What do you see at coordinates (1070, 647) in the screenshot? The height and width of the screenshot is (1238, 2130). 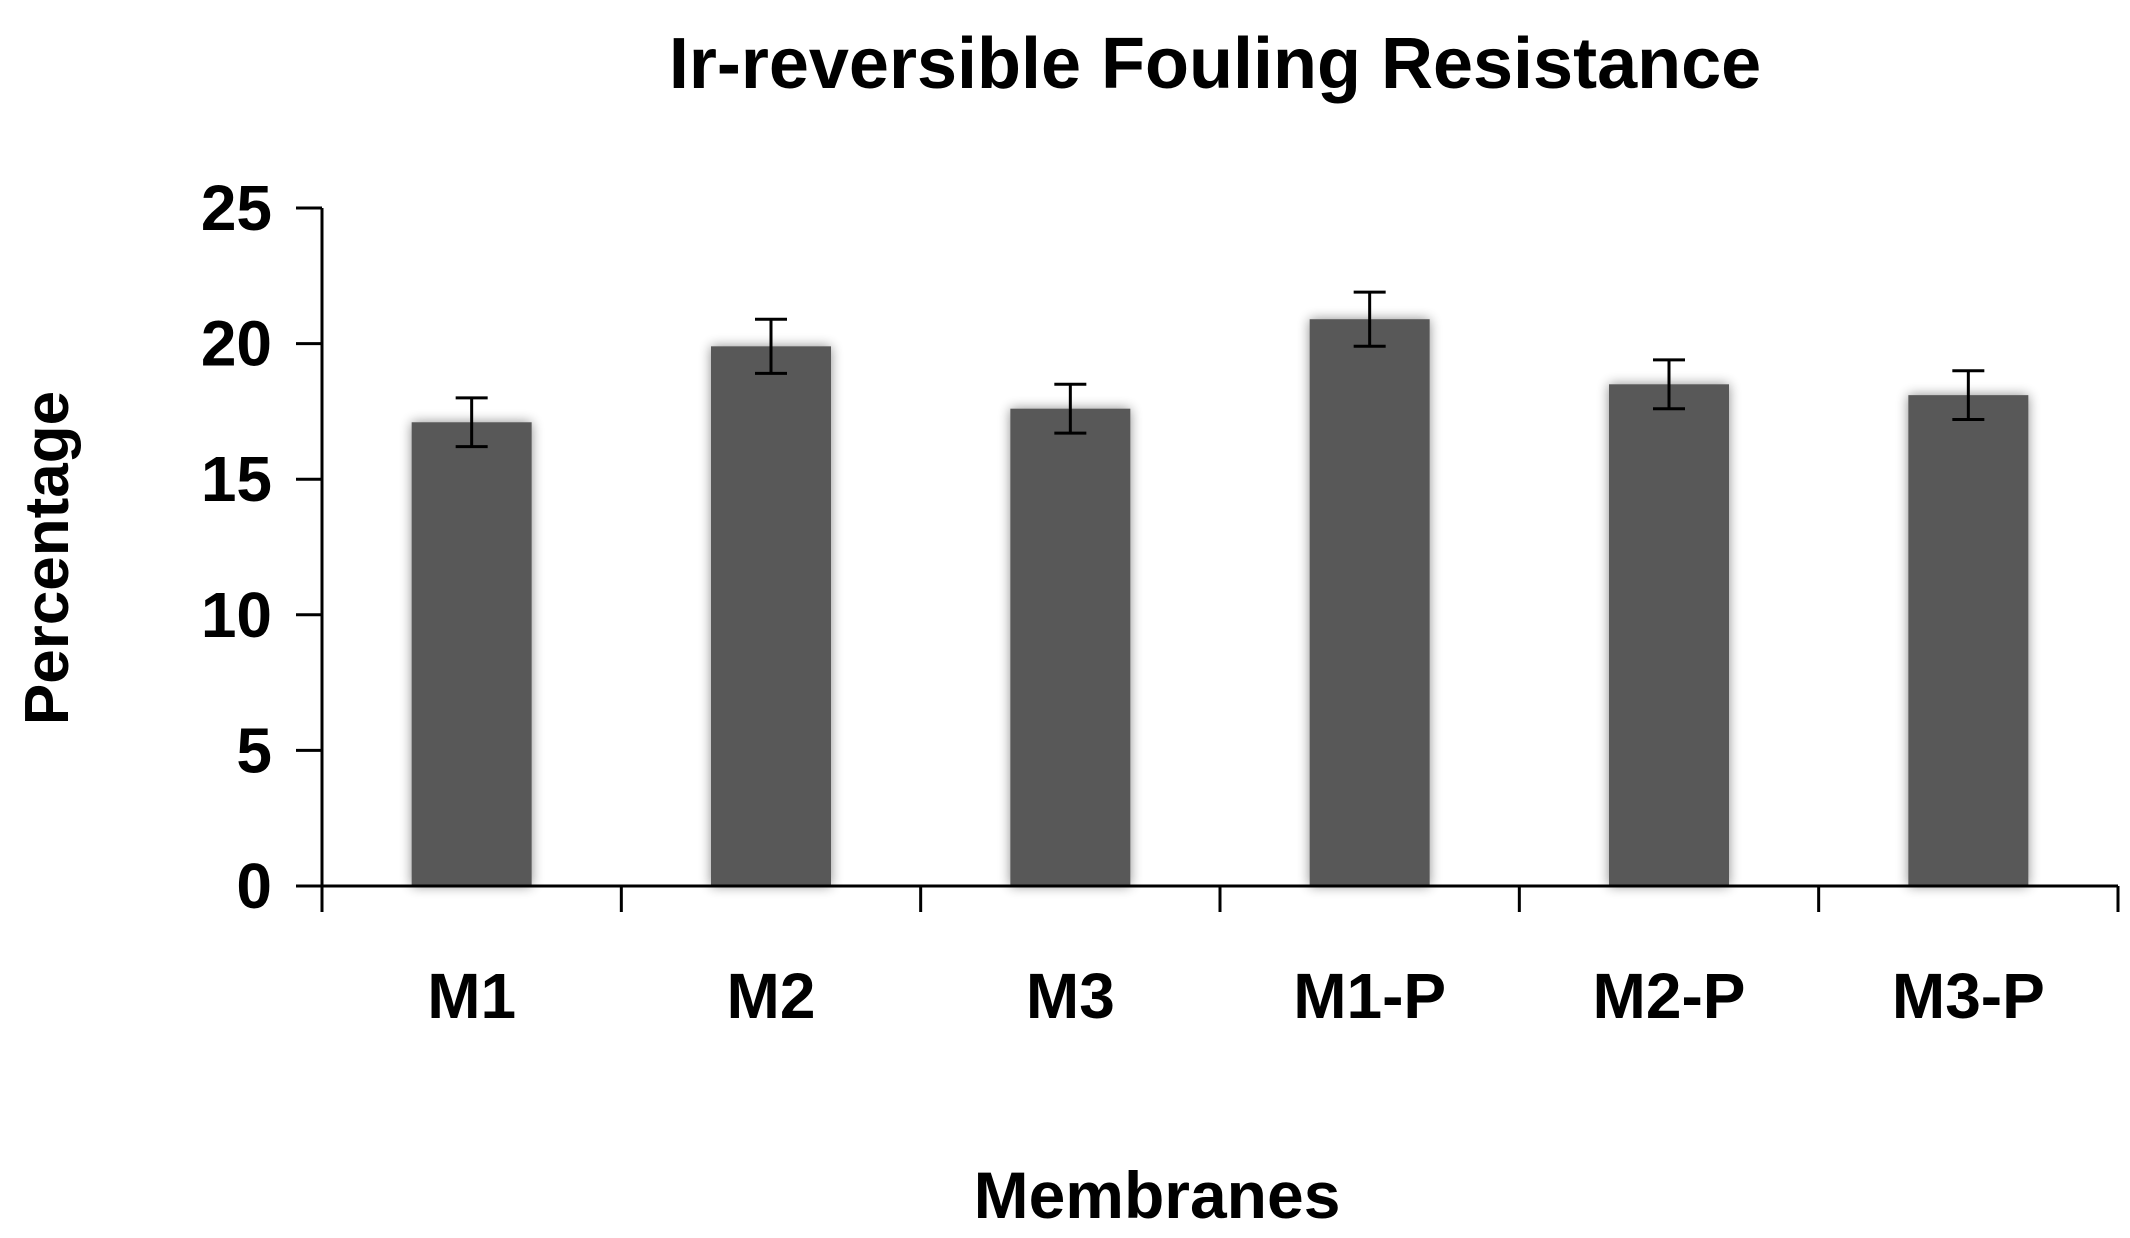 I see `bar-m3` at bounding box center [1070, 647].